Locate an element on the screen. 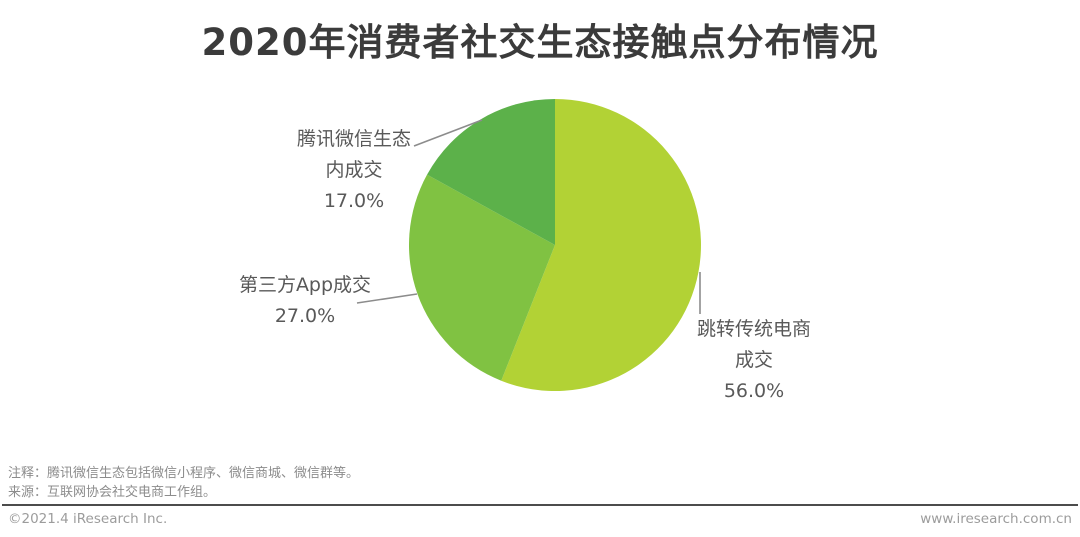  label-tencent-wechat-line2: 内成交 is located at coordinates (354, 170).